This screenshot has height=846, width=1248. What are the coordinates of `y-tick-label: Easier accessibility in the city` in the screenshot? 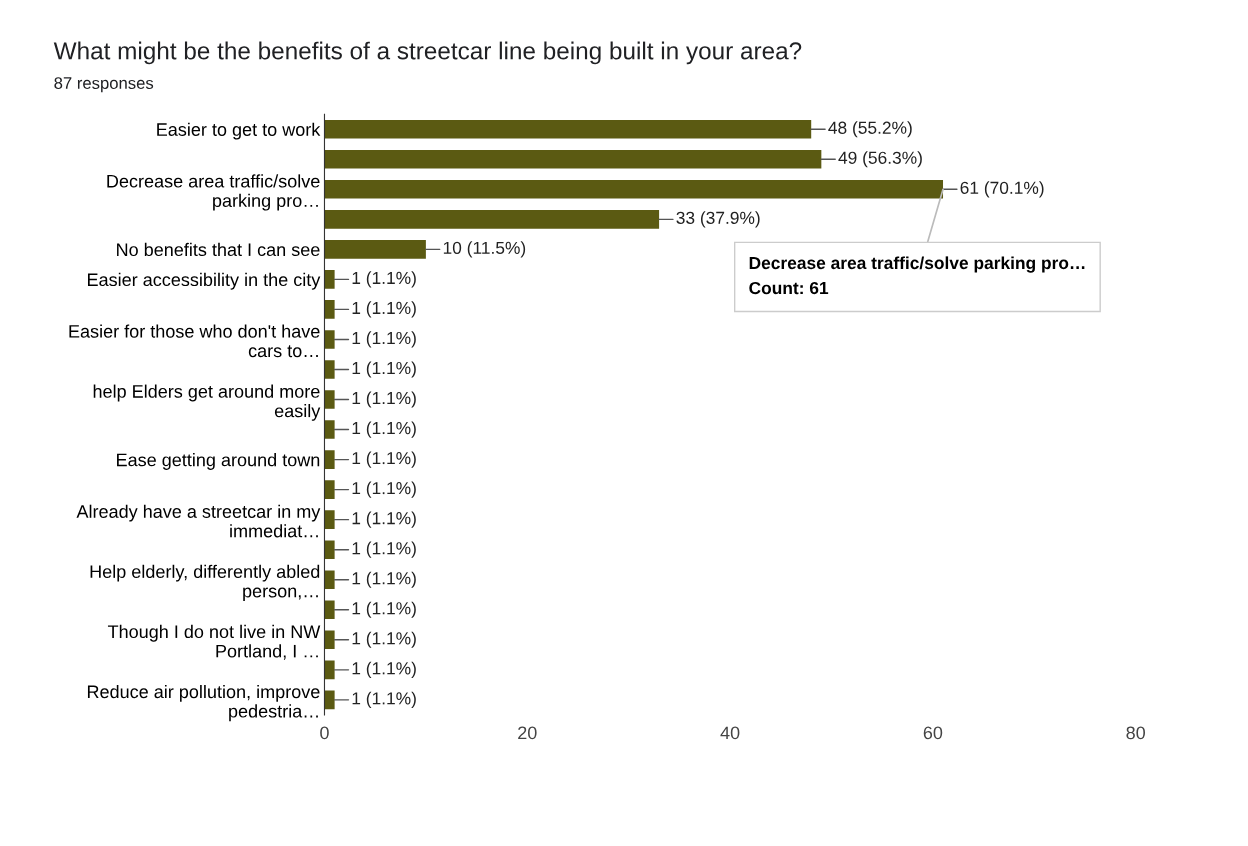 It's located at (204, 281).